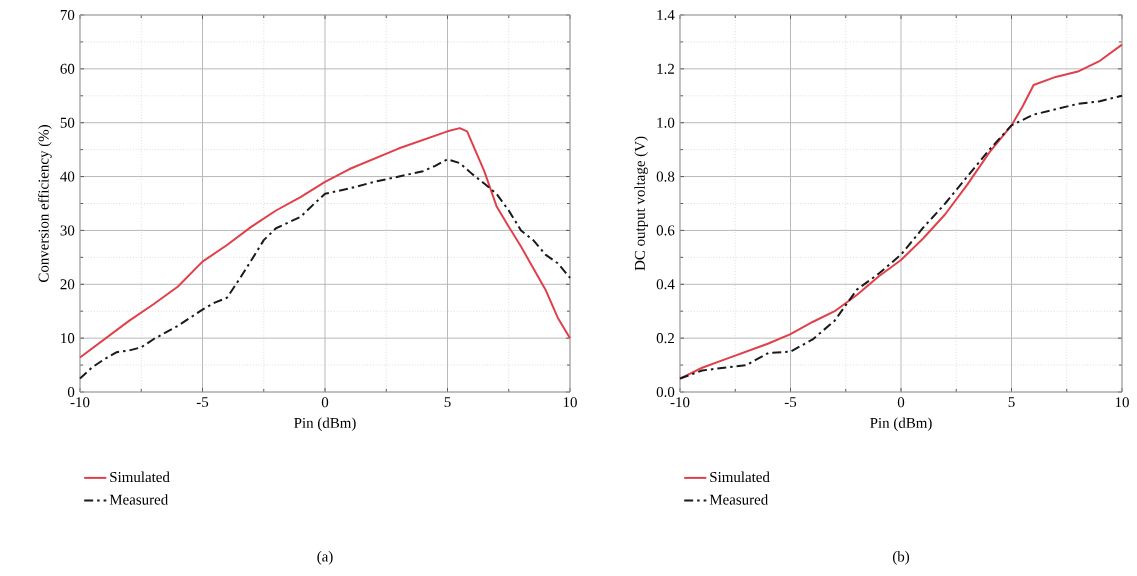  What do you see at coordinates (665, 230) in the screenshot?
I see `y-tick-label: 0.6` at bounding box center [665, 230].